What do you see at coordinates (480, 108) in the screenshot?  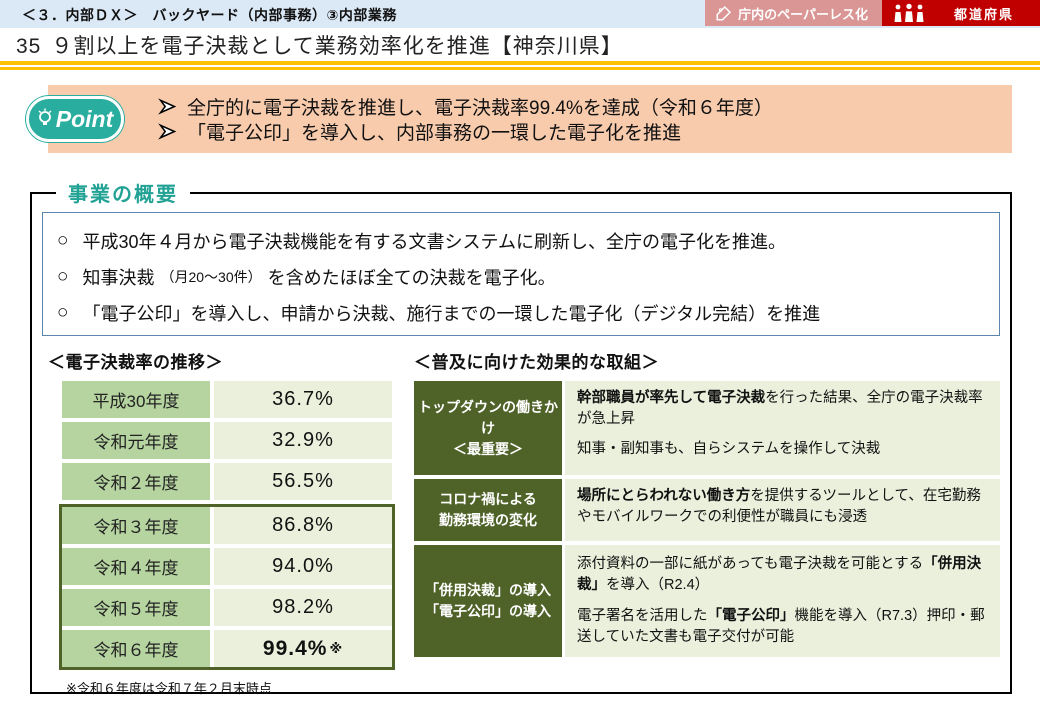 I see `point-item-text: 全庁的に電子決裁を推進し、電子決裁率99.4%を達成（令和６年度）` at bounding box center [480, 108].